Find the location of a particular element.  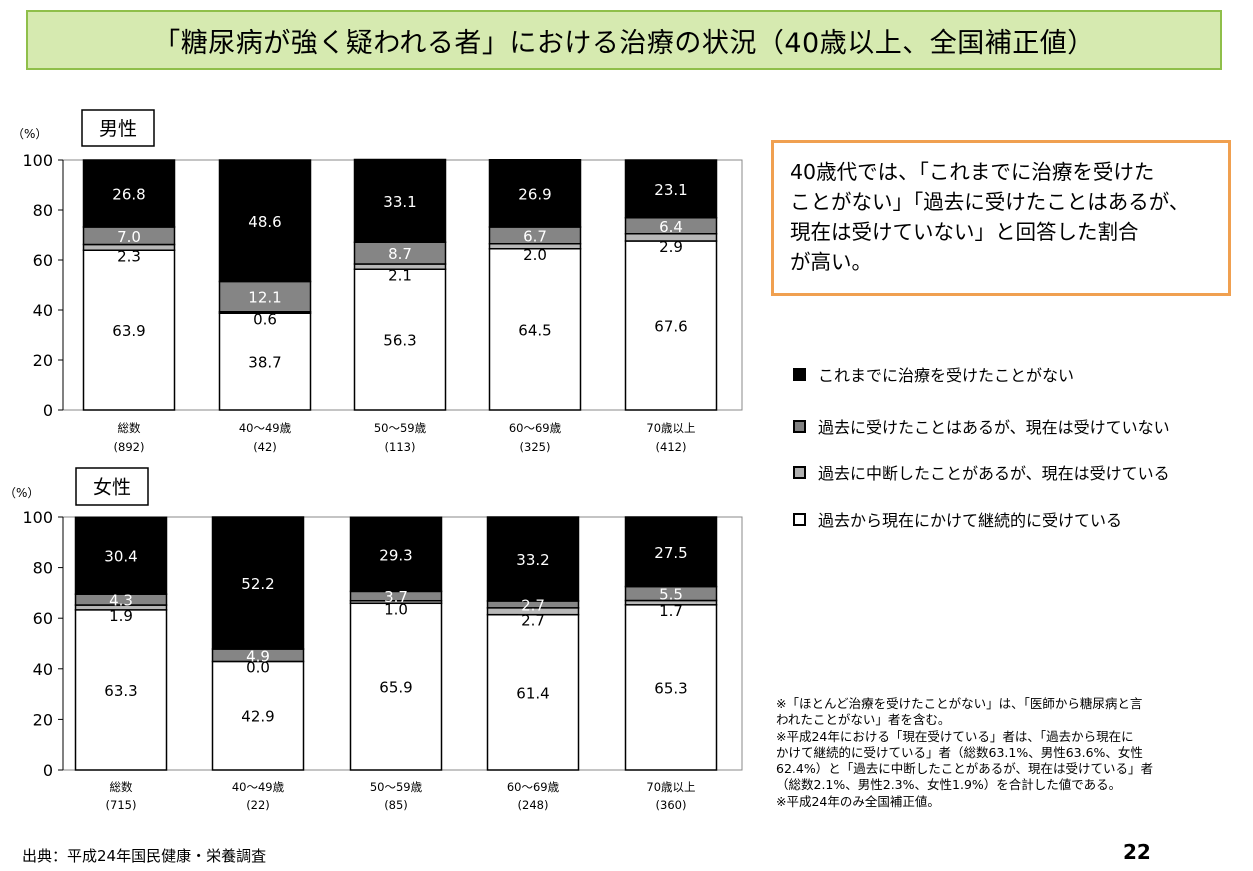

data-label: 1.0 is located at coordinates (396, 609).